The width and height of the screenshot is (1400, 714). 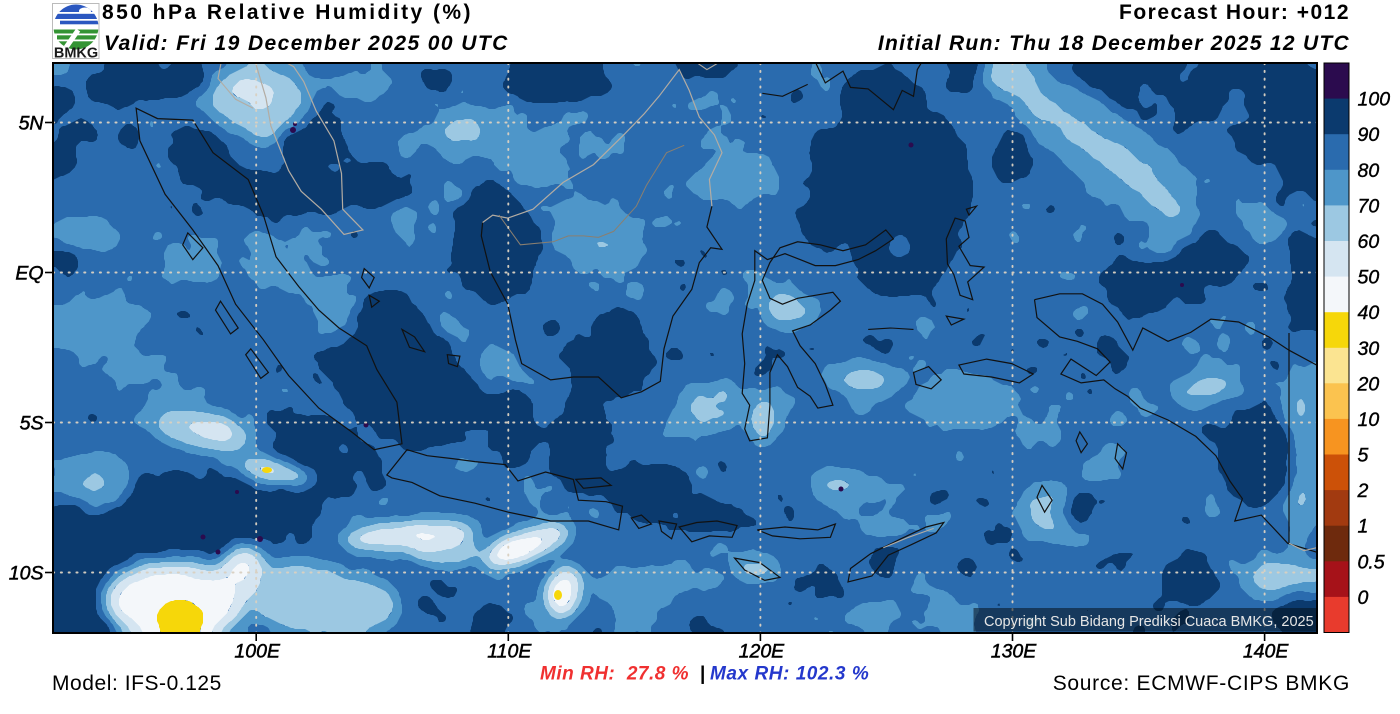 What do you see at coordinates (1363, 527) in the screenshot?
I see `svg-text: 1` at bounding box center [1363, 527].